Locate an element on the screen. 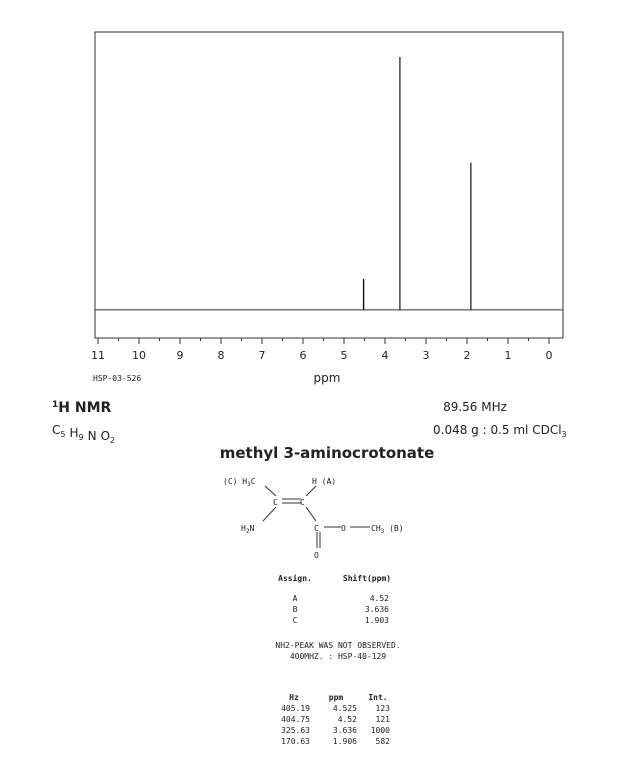 This screenshot has width=628, height=782. atom-label: H (A) is located at coordinates (324, 481).